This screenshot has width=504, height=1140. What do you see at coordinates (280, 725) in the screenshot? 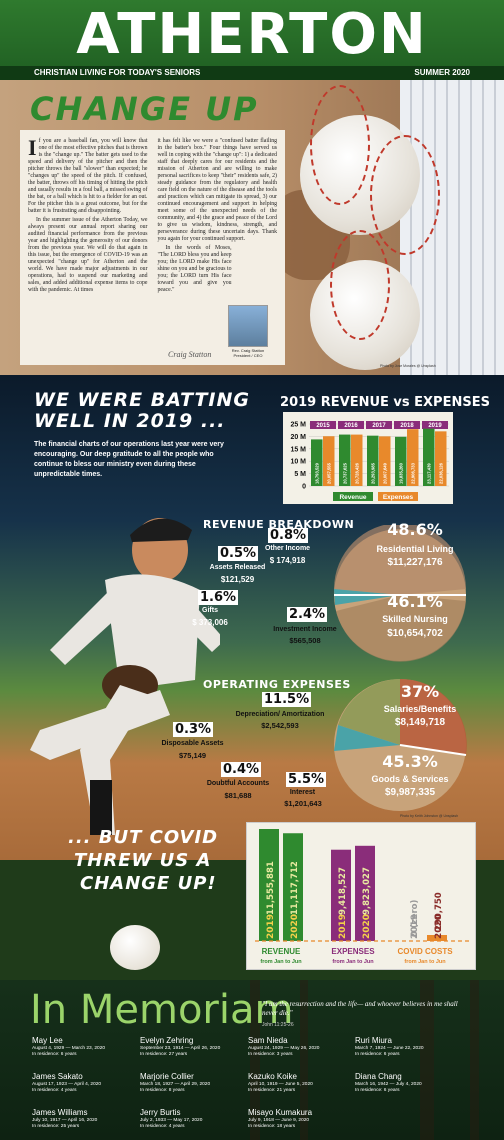
I see `pie-value: $2,542,593` at bounding box center [280, 725].